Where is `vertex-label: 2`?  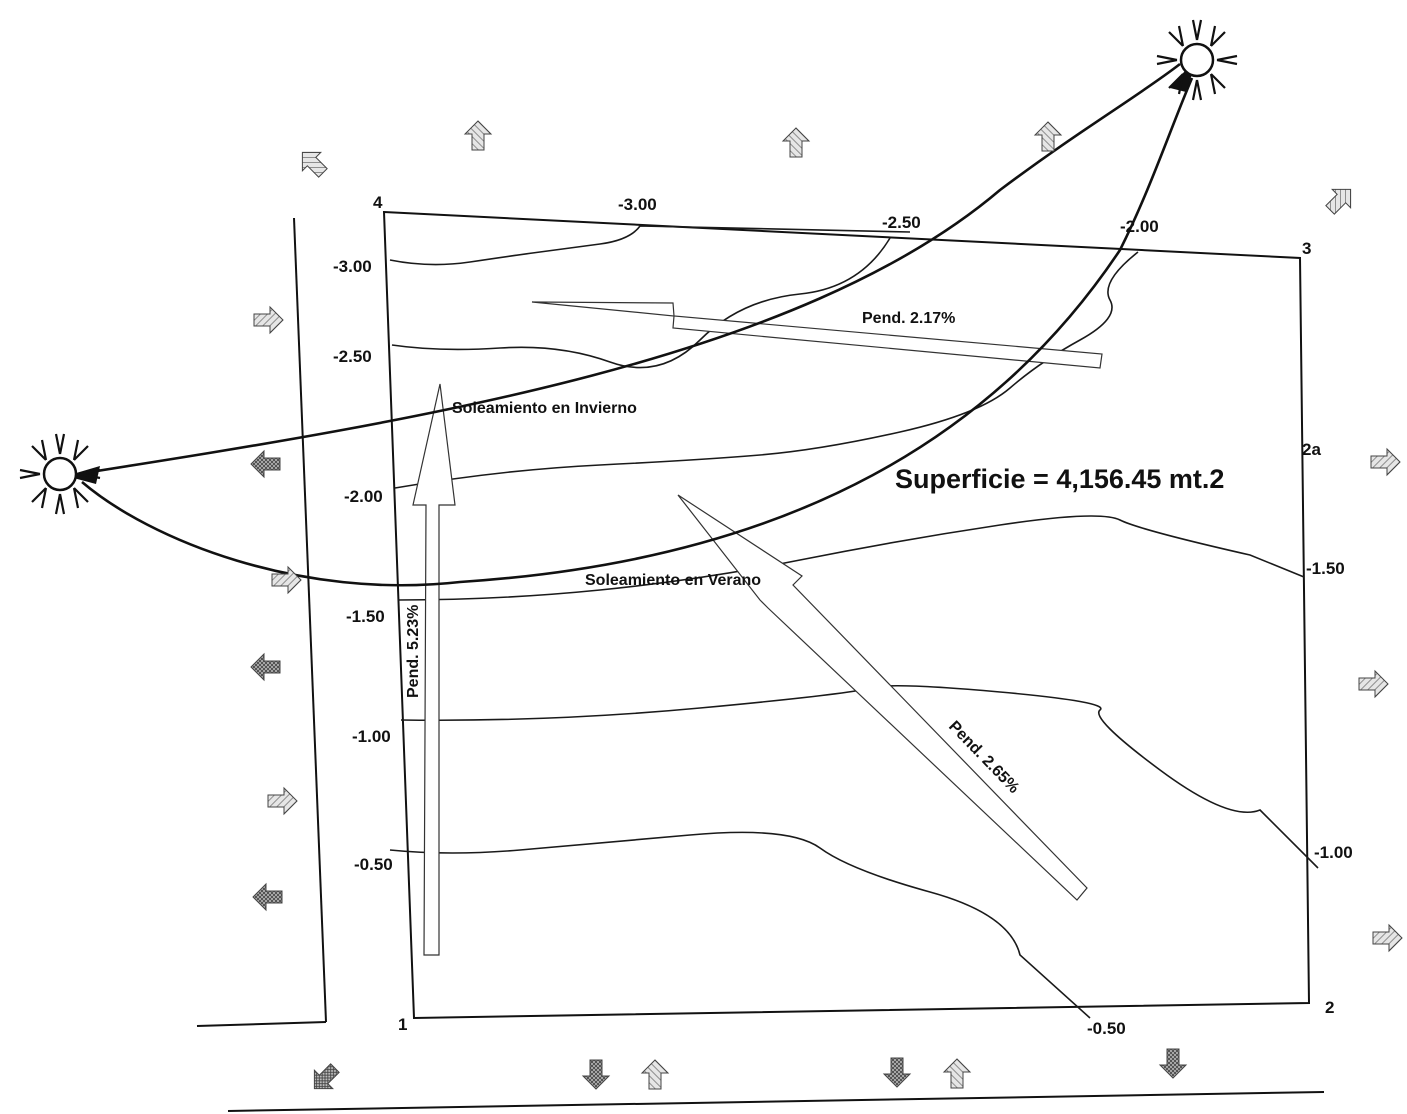 vertex-label: 2 is located at coordinates (1329, 1007).